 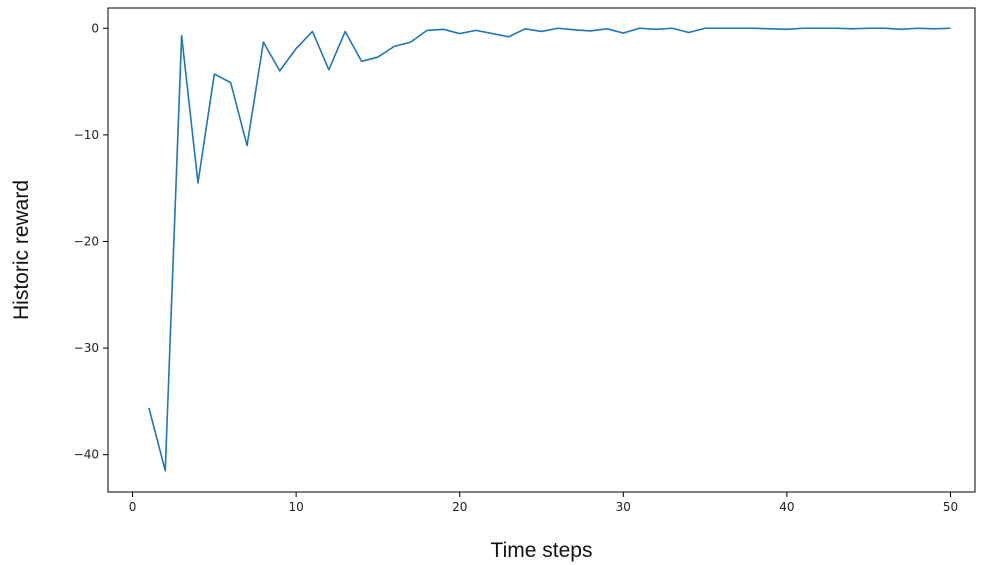 I want to click on x-tick-label: 10, so click(x=295, y=507).